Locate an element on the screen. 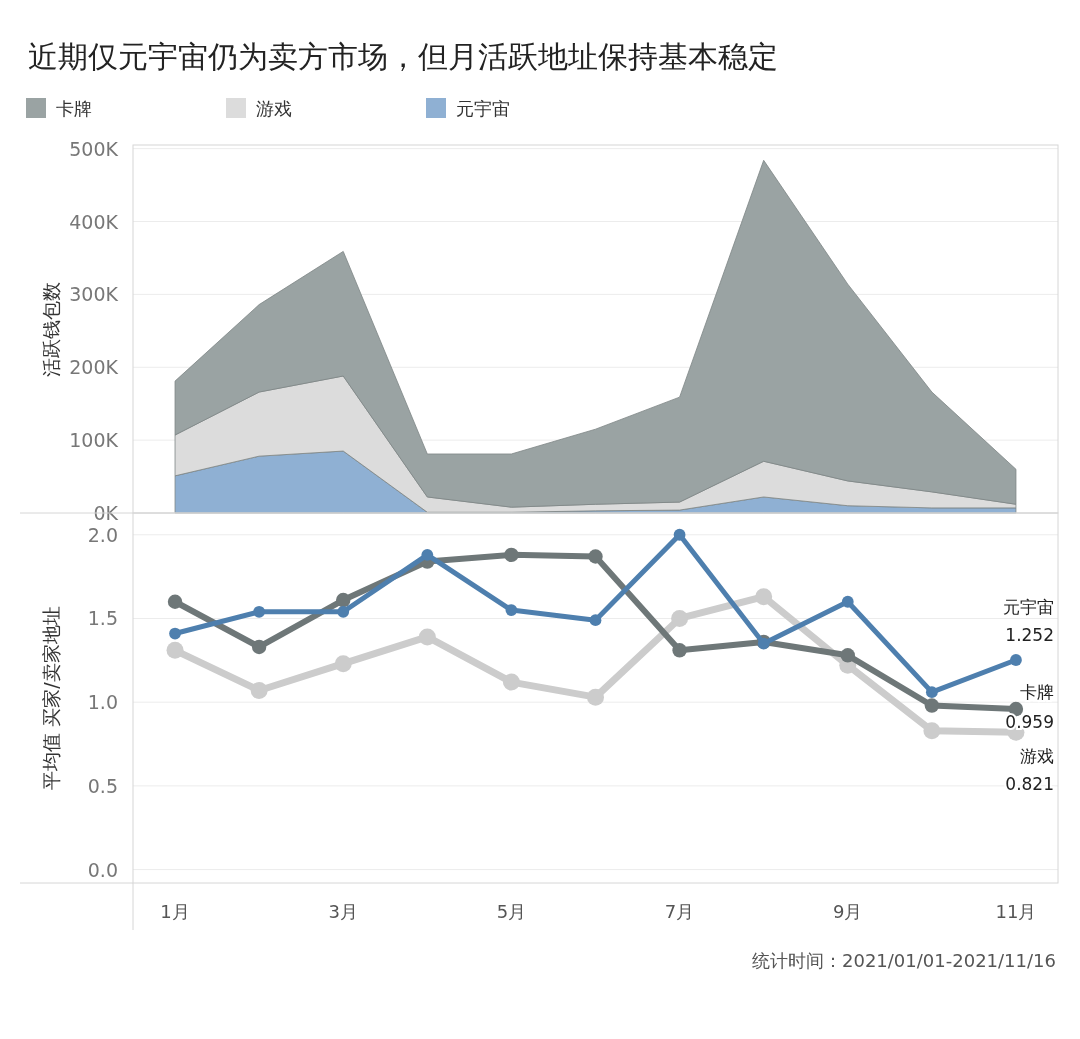  x-tick-label: 5月 is located at coordinates (511, 911).